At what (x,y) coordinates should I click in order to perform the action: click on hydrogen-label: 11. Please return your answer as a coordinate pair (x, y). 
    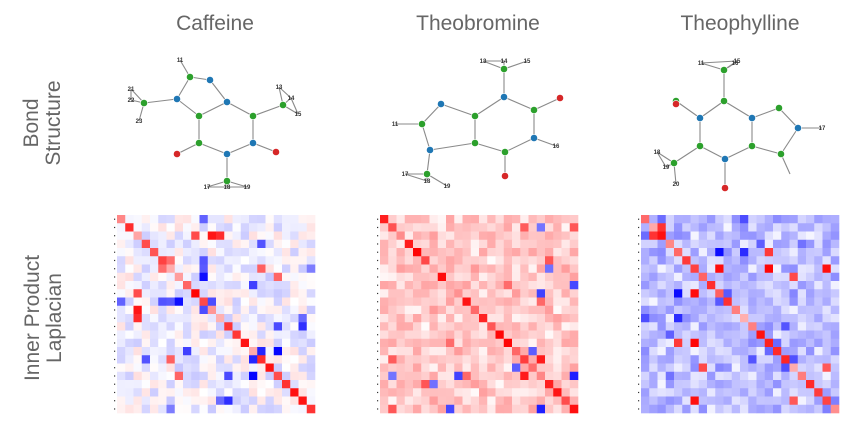
    Looking at the image, I should click on (395, 125).